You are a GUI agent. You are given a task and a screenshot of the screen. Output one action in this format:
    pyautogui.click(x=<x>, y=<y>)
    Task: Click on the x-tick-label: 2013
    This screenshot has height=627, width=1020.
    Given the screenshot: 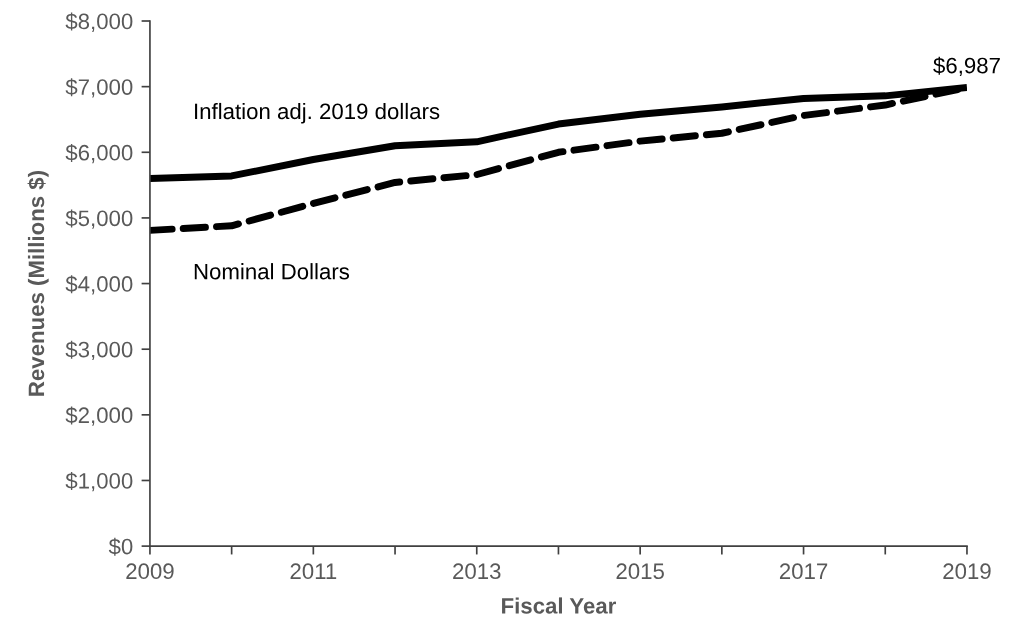 What is the action you would take?
    pyautogui.click(x=477, y=571)
    